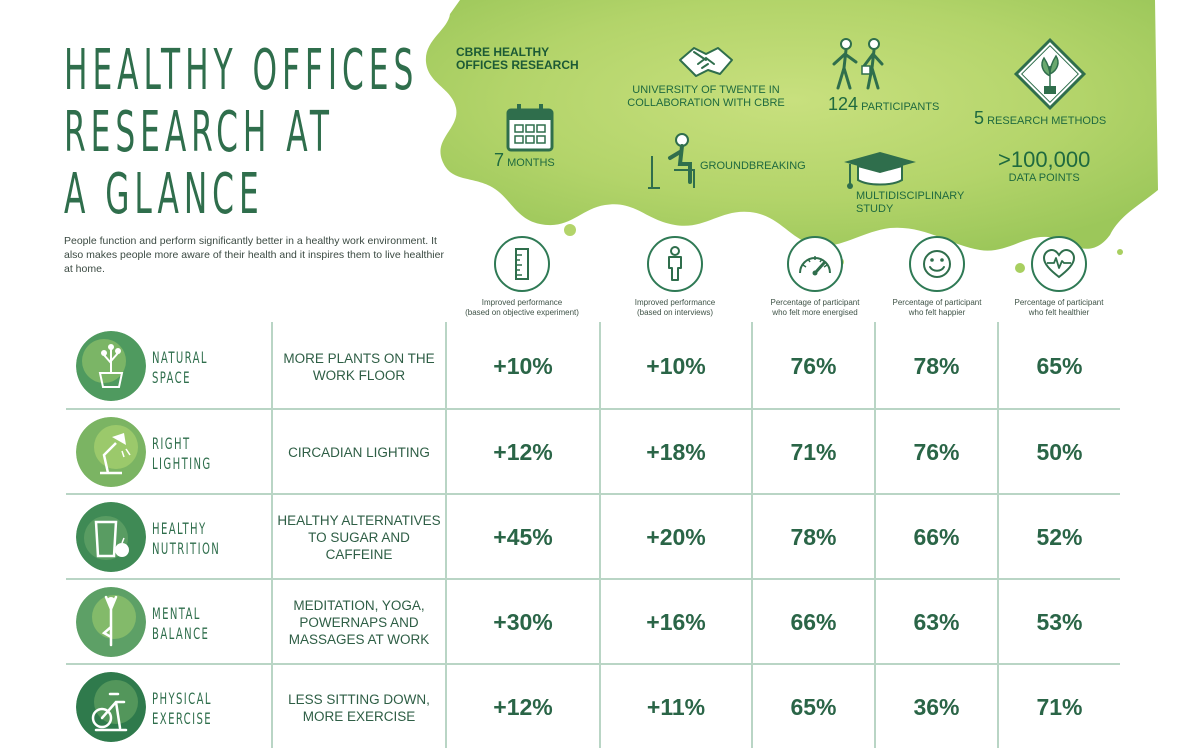  What do you see at coordinates (531, 163) in the screenshot?
I see `months-label: MONTHS` at bounding box center [531, 163].